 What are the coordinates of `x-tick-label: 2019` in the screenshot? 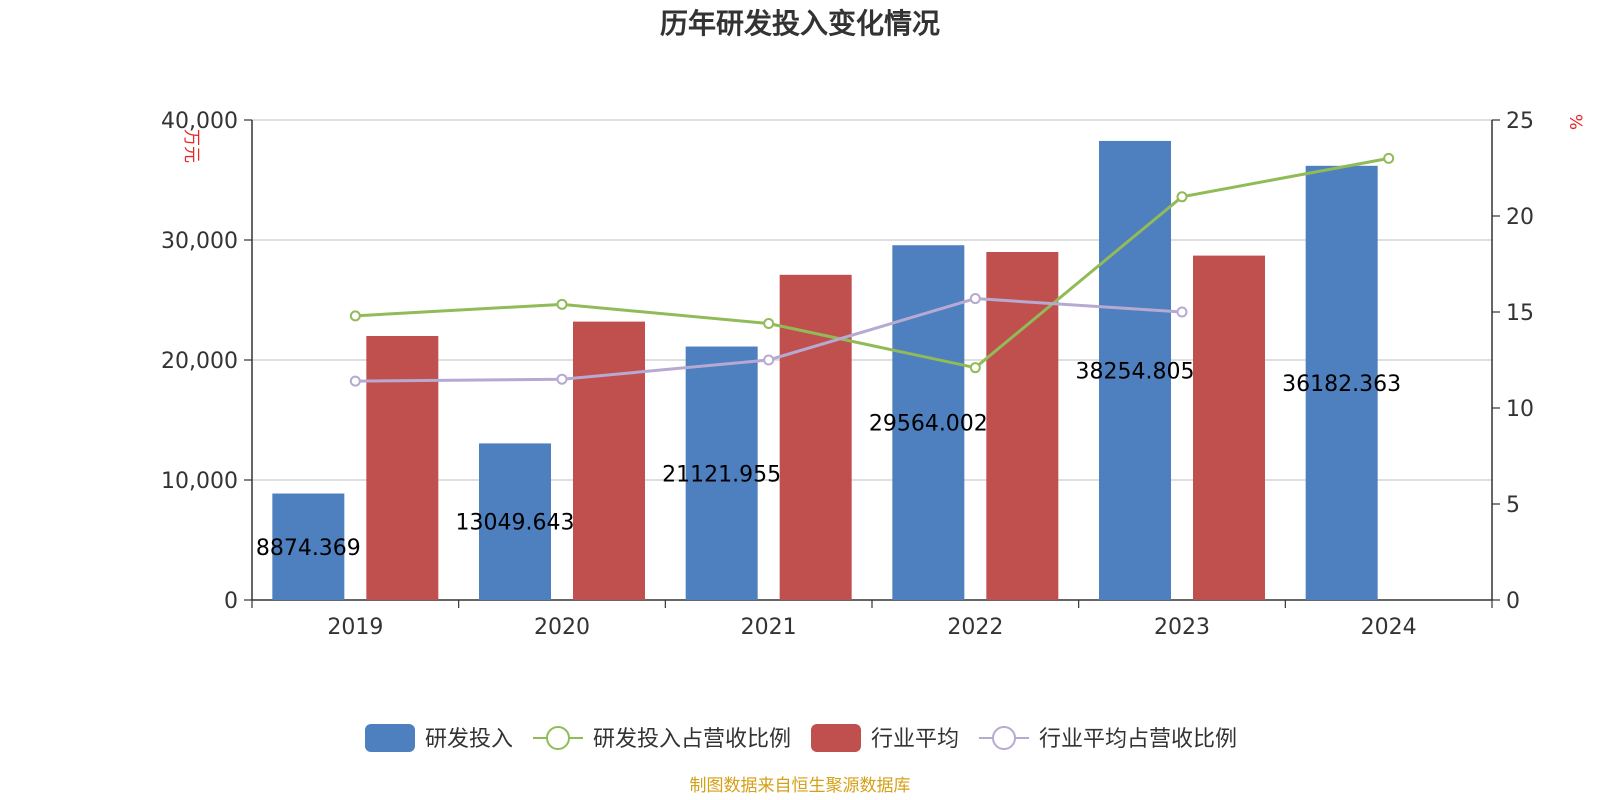 It's located at (355, 627).